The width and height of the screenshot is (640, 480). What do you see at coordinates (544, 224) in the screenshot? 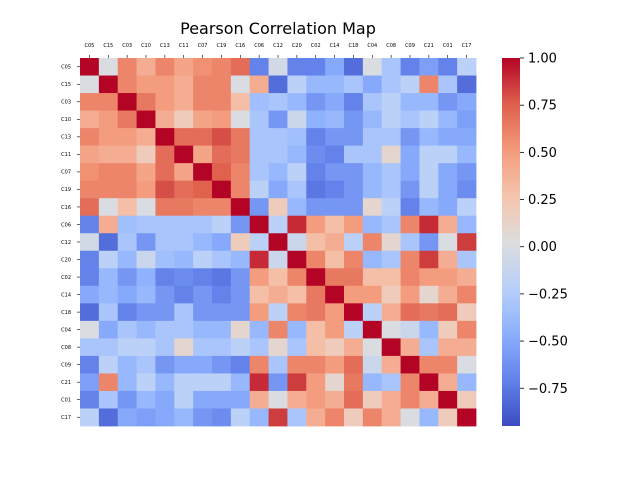
I see `colorbar-ticks: 1.00 0.75 0.50 0.25 0.00 −0.25 −0.50 −0.75` at bounding box center [544, 224].